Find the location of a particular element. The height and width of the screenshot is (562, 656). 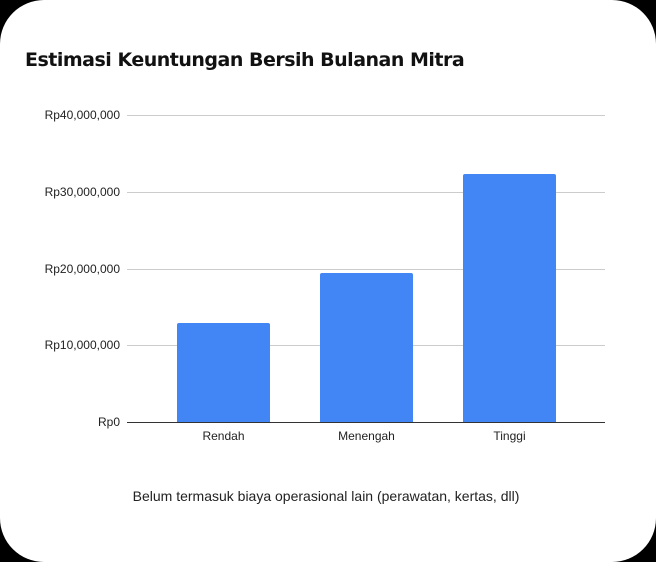

x-axis-line is located at coordinates (366, 422).